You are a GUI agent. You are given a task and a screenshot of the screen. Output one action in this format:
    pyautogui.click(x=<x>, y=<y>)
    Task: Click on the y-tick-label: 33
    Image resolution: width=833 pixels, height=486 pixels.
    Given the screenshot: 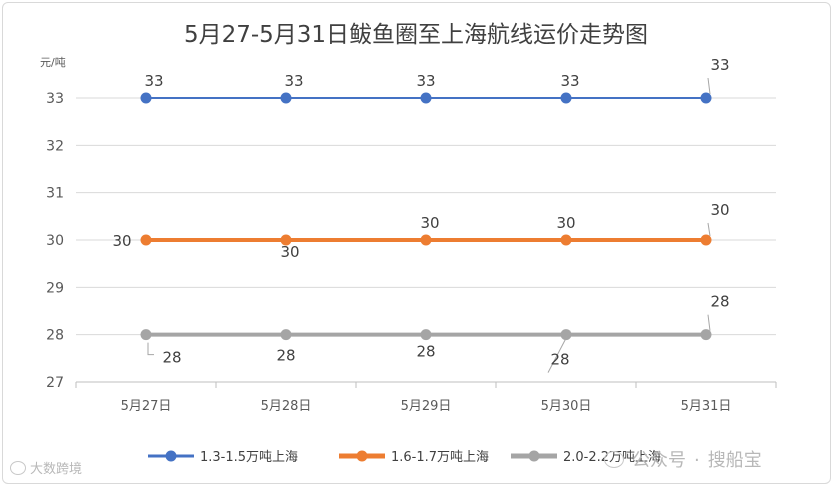 What is the action you would take?
    pyautogui.click(x=55, y=99)
    